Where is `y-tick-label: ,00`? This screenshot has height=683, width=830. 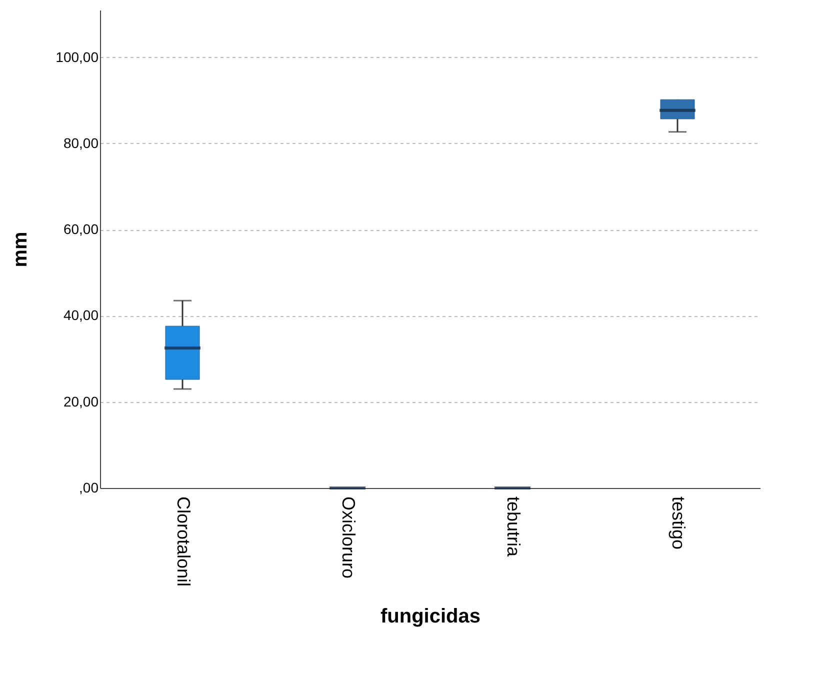
y-tick-label: ,00 is located at coordinates (89, 488).